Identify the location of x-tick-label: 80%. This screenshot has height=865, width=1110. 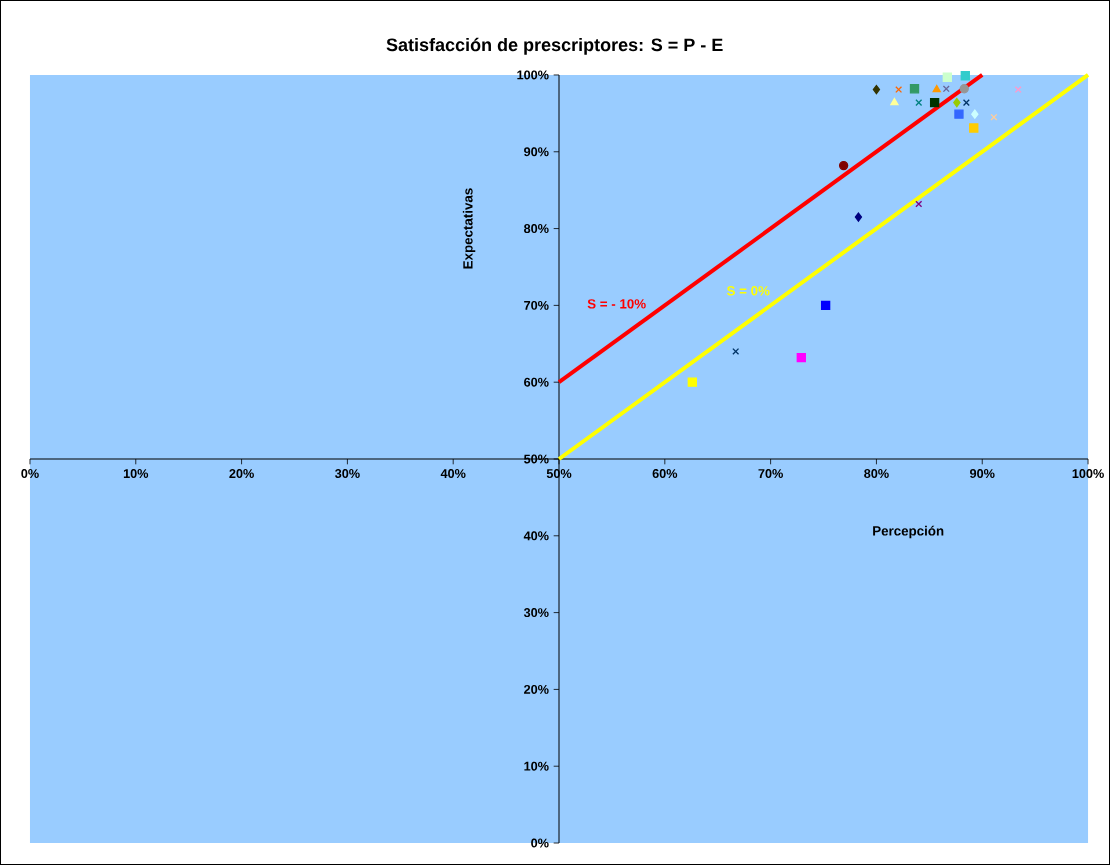
(876, 474).